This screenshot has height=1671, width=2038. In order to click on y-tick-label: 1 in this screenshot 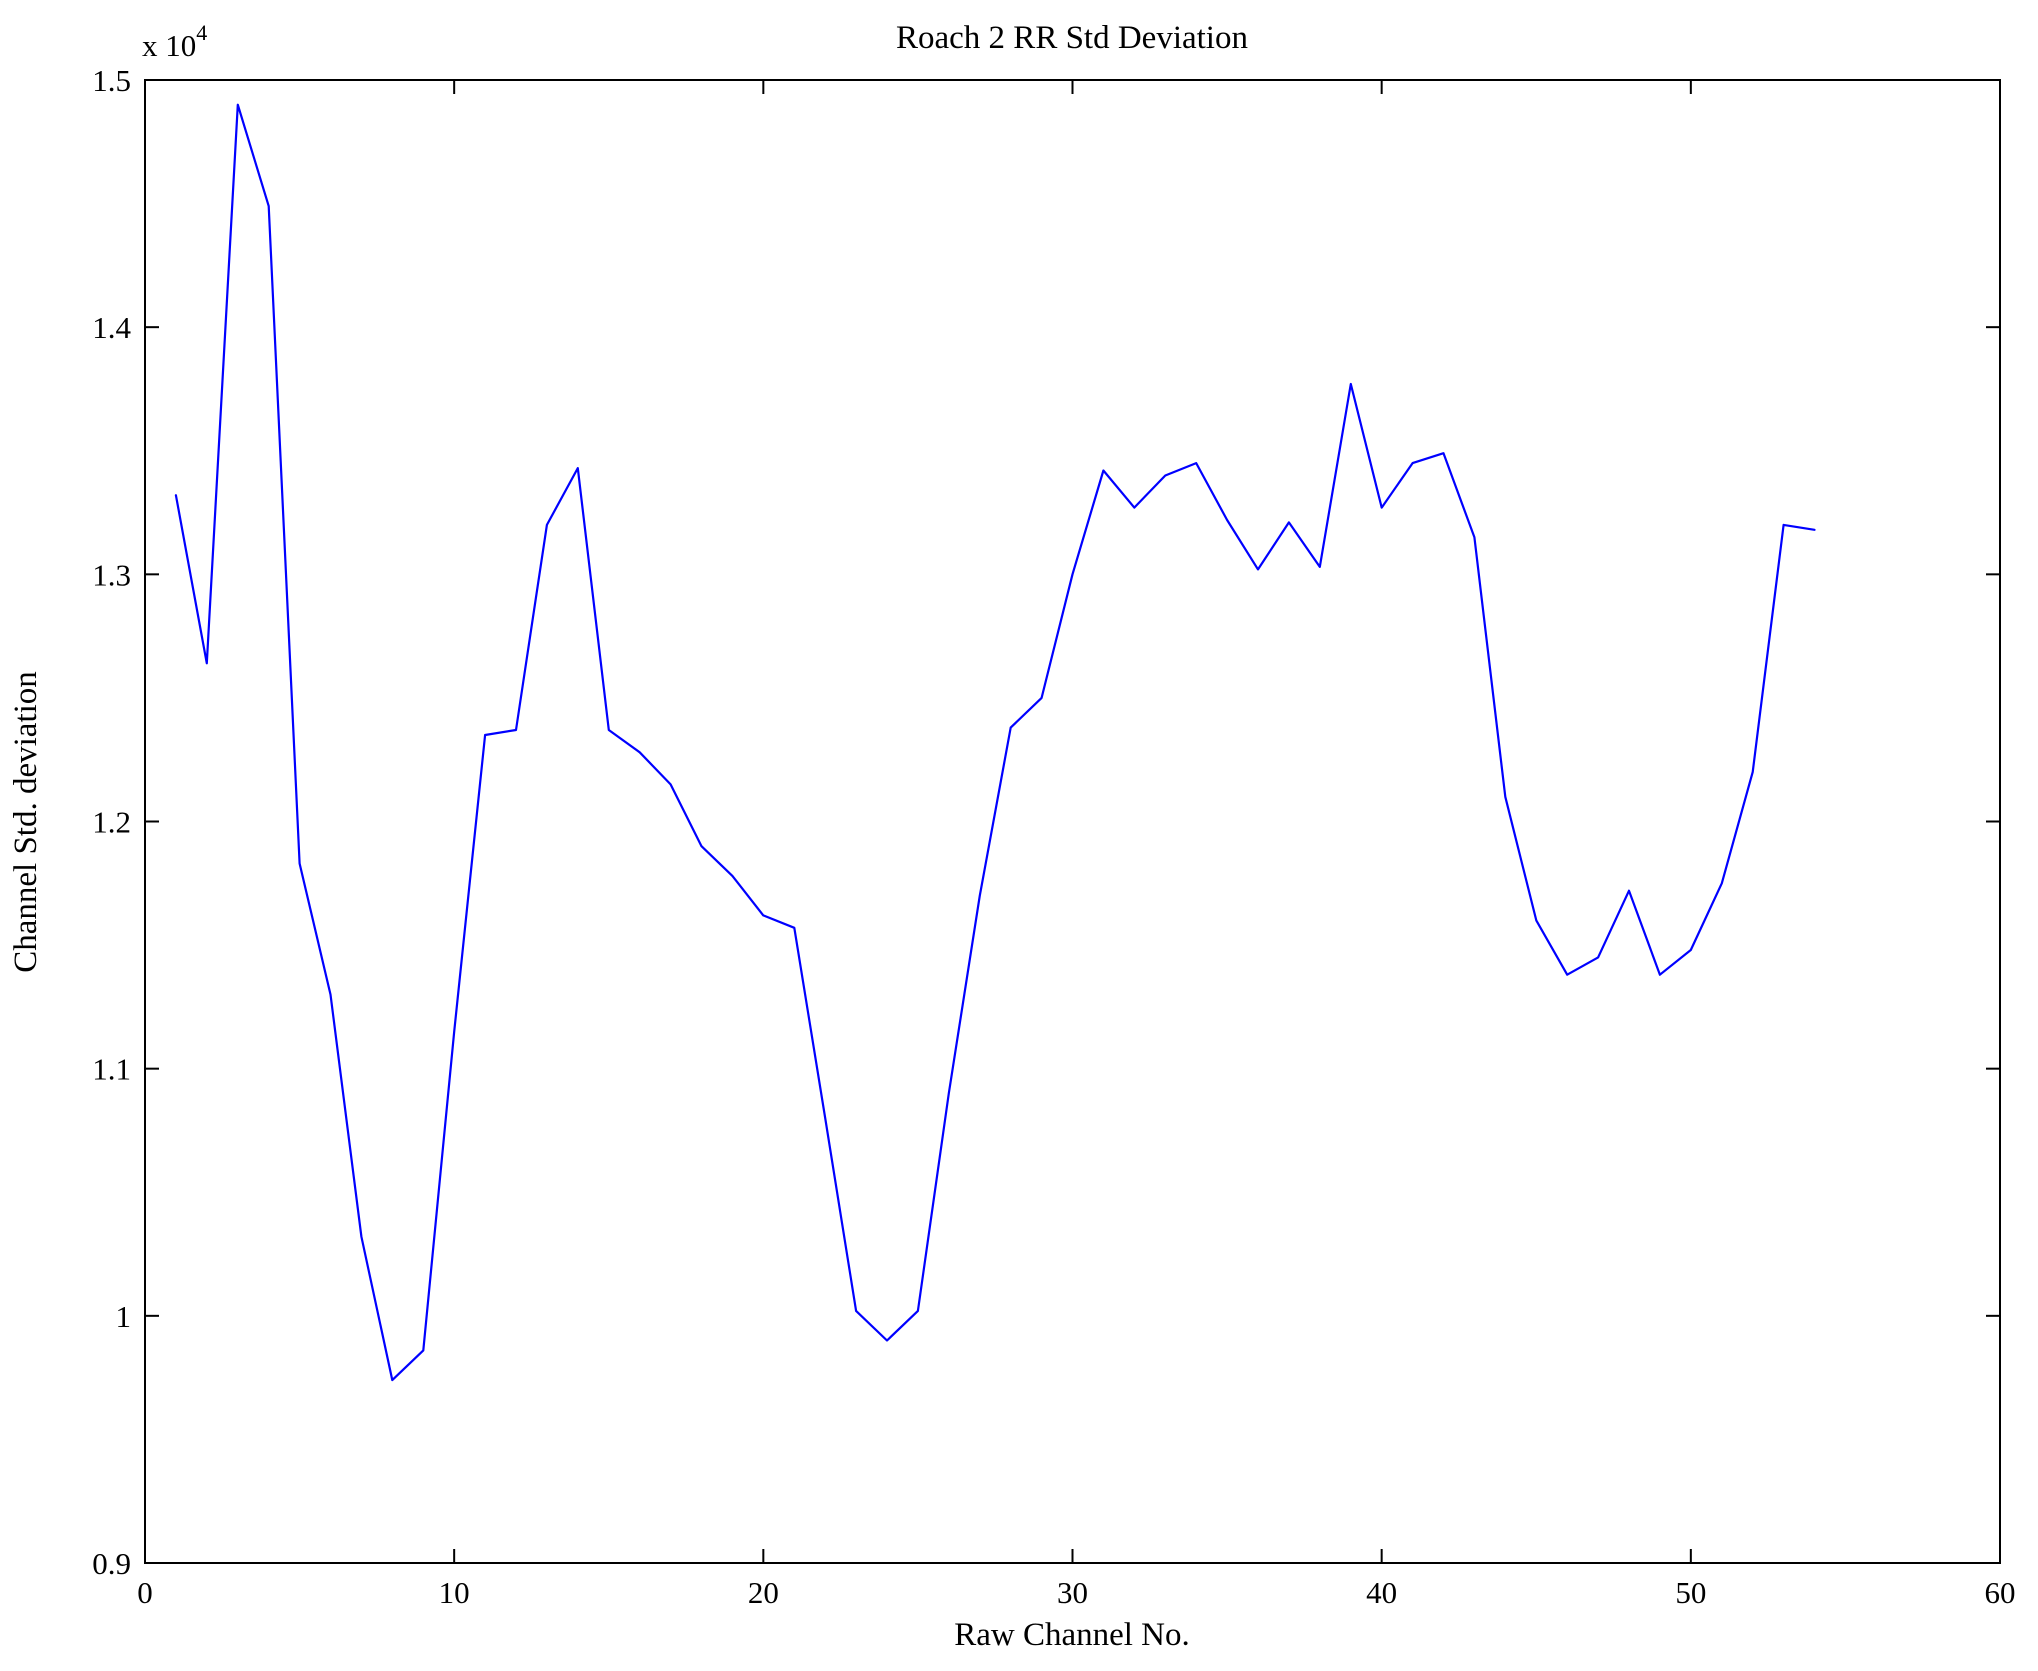, I will do `click(124, 1316)`.